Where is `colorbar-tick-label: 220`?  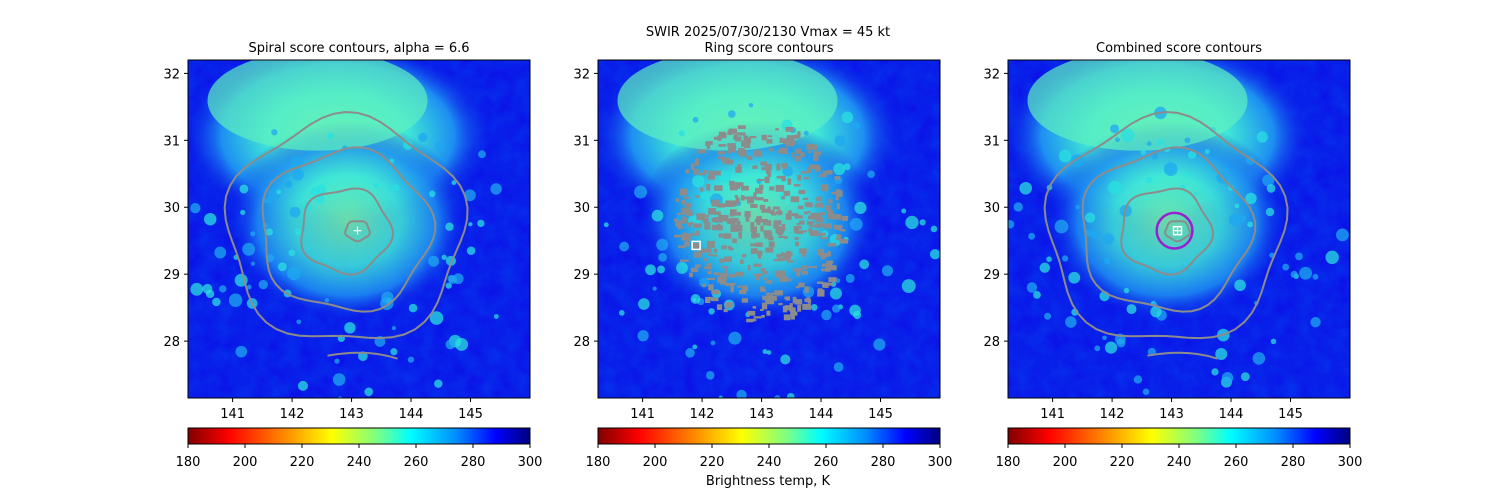
colorbar-tick-label: 220 is located at coordinates (302, 462).